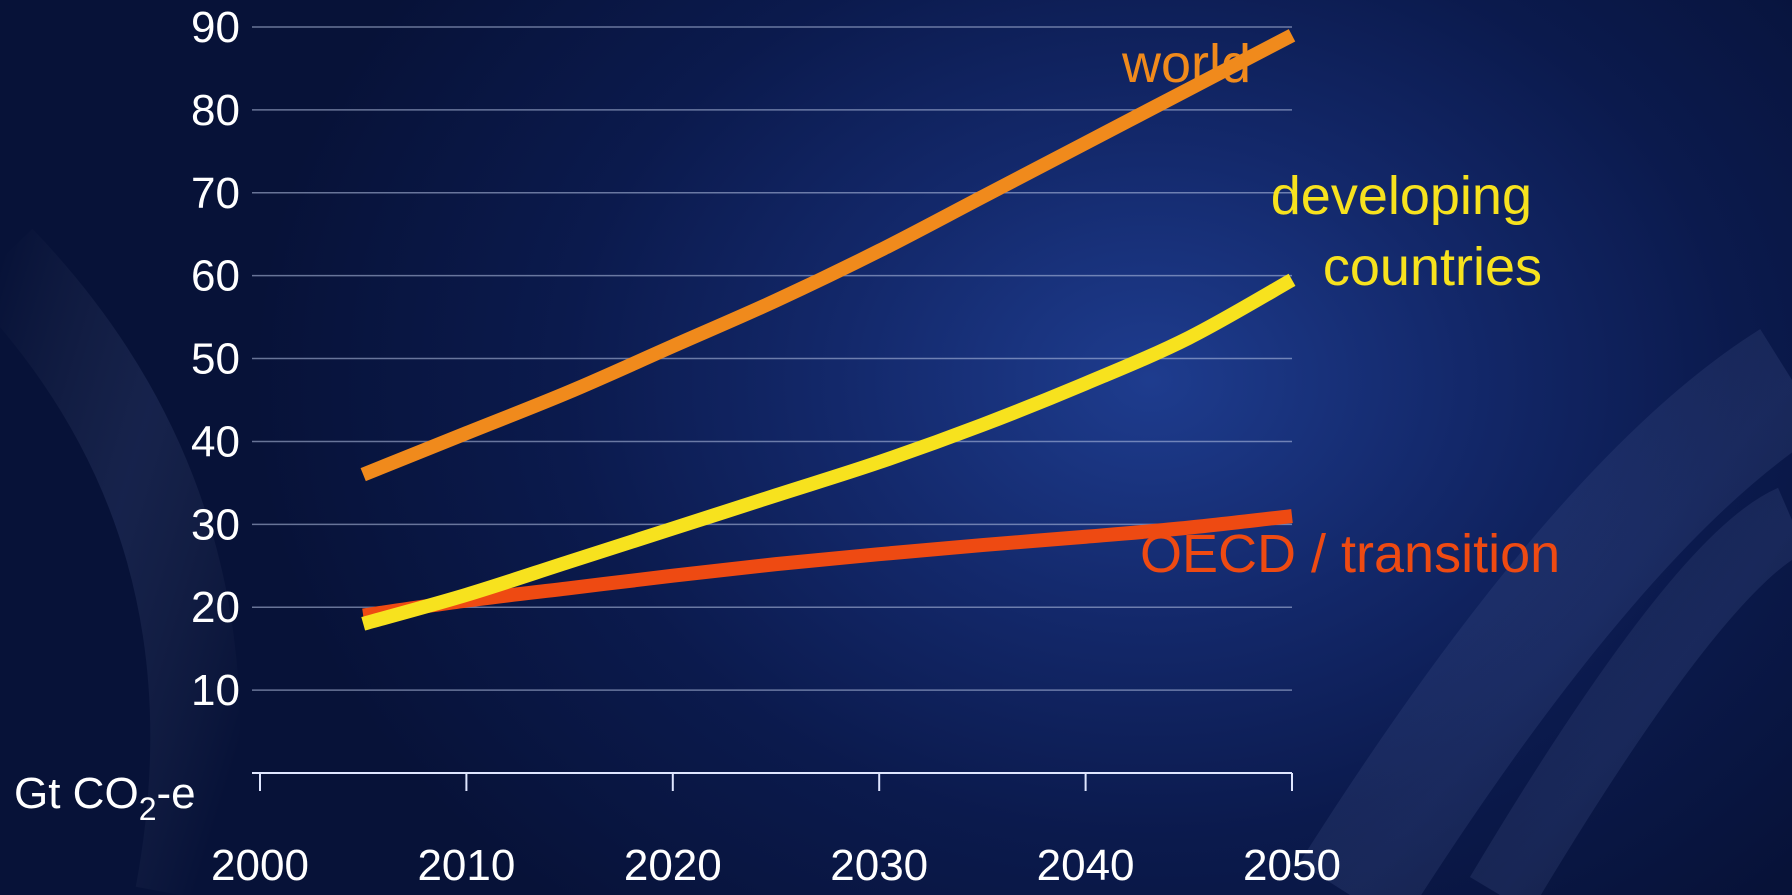 The image size is (1792, 895). Describe the element at coordinates (148, 809) in the screenshot. I see `unit-label-subscript: 2` at that location.